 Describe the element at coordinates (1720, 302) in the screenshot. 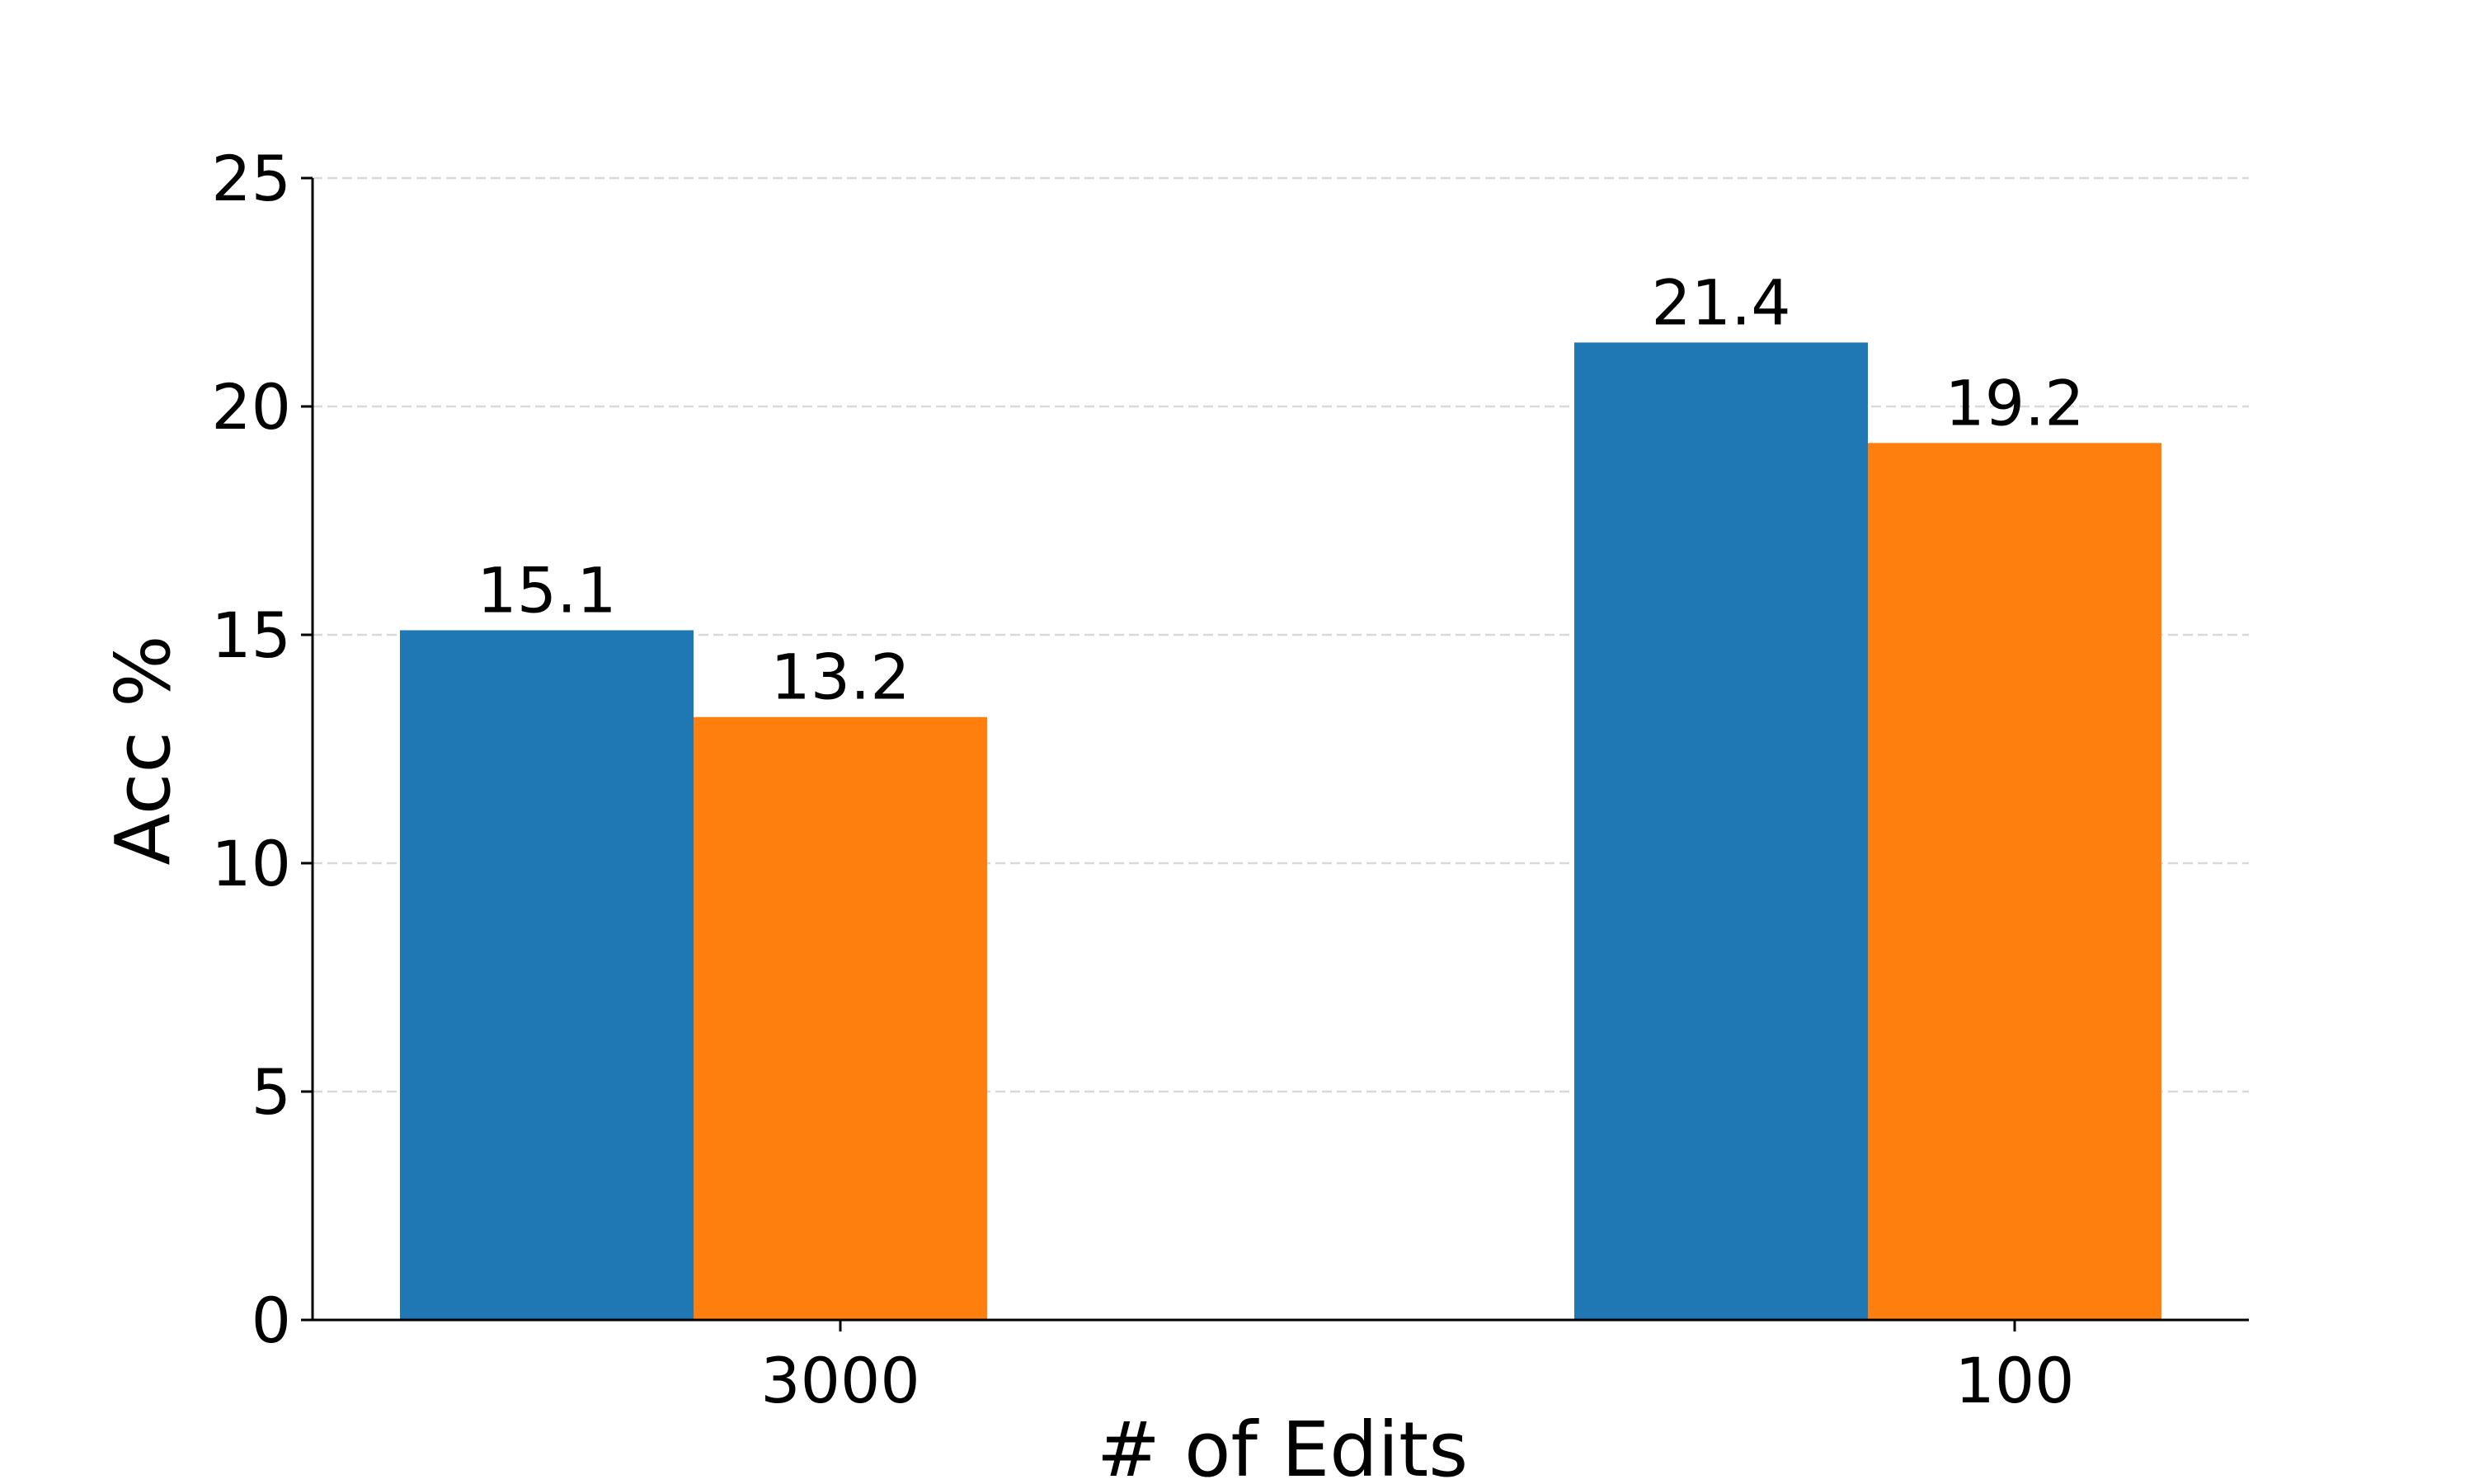

I see `value-label: 21.4` at that location.